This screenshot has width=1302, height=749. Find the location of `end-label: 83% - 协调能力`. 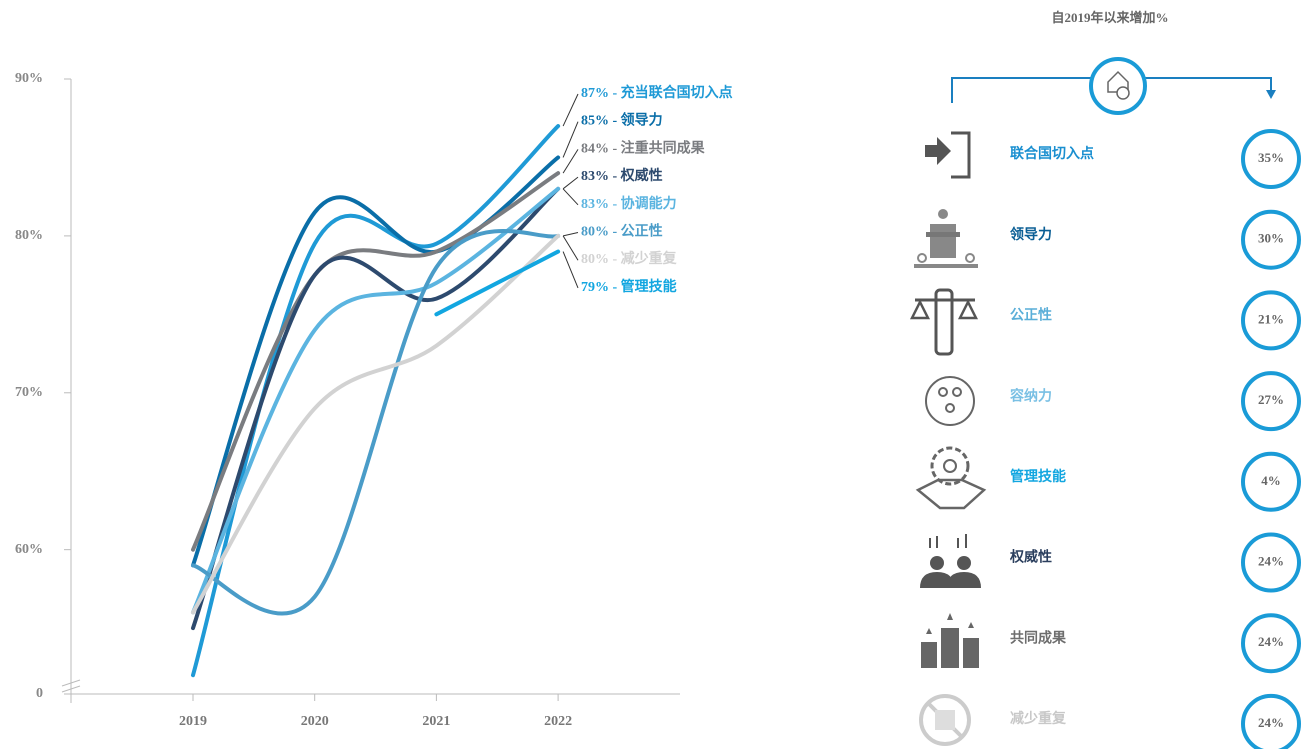

end-label: 83% - 协调能力 is located at coordinates (629, 203).